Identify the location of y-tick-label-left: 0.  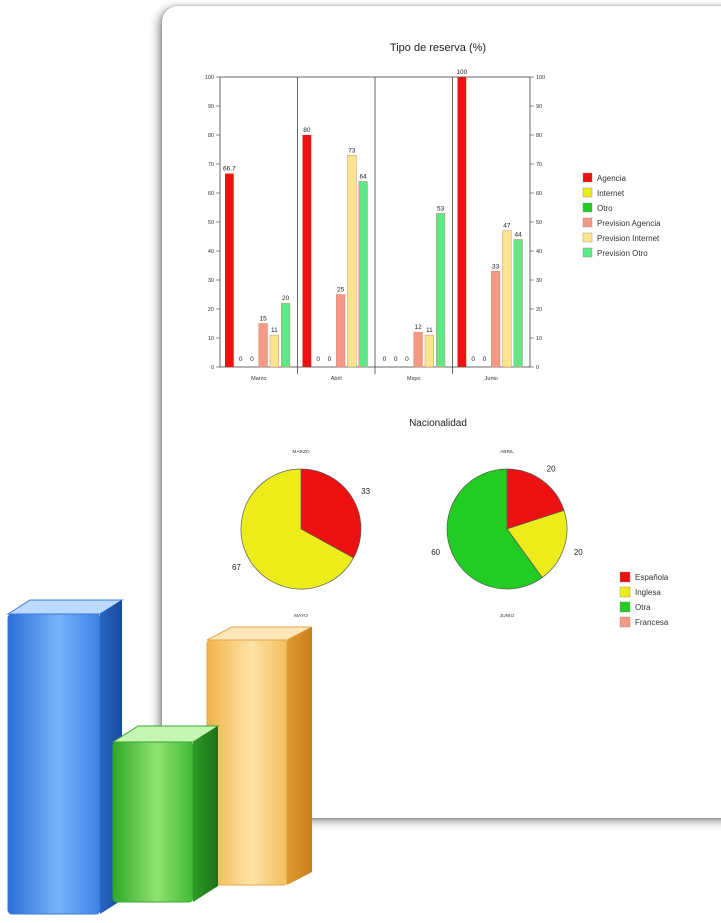
(212, 368).